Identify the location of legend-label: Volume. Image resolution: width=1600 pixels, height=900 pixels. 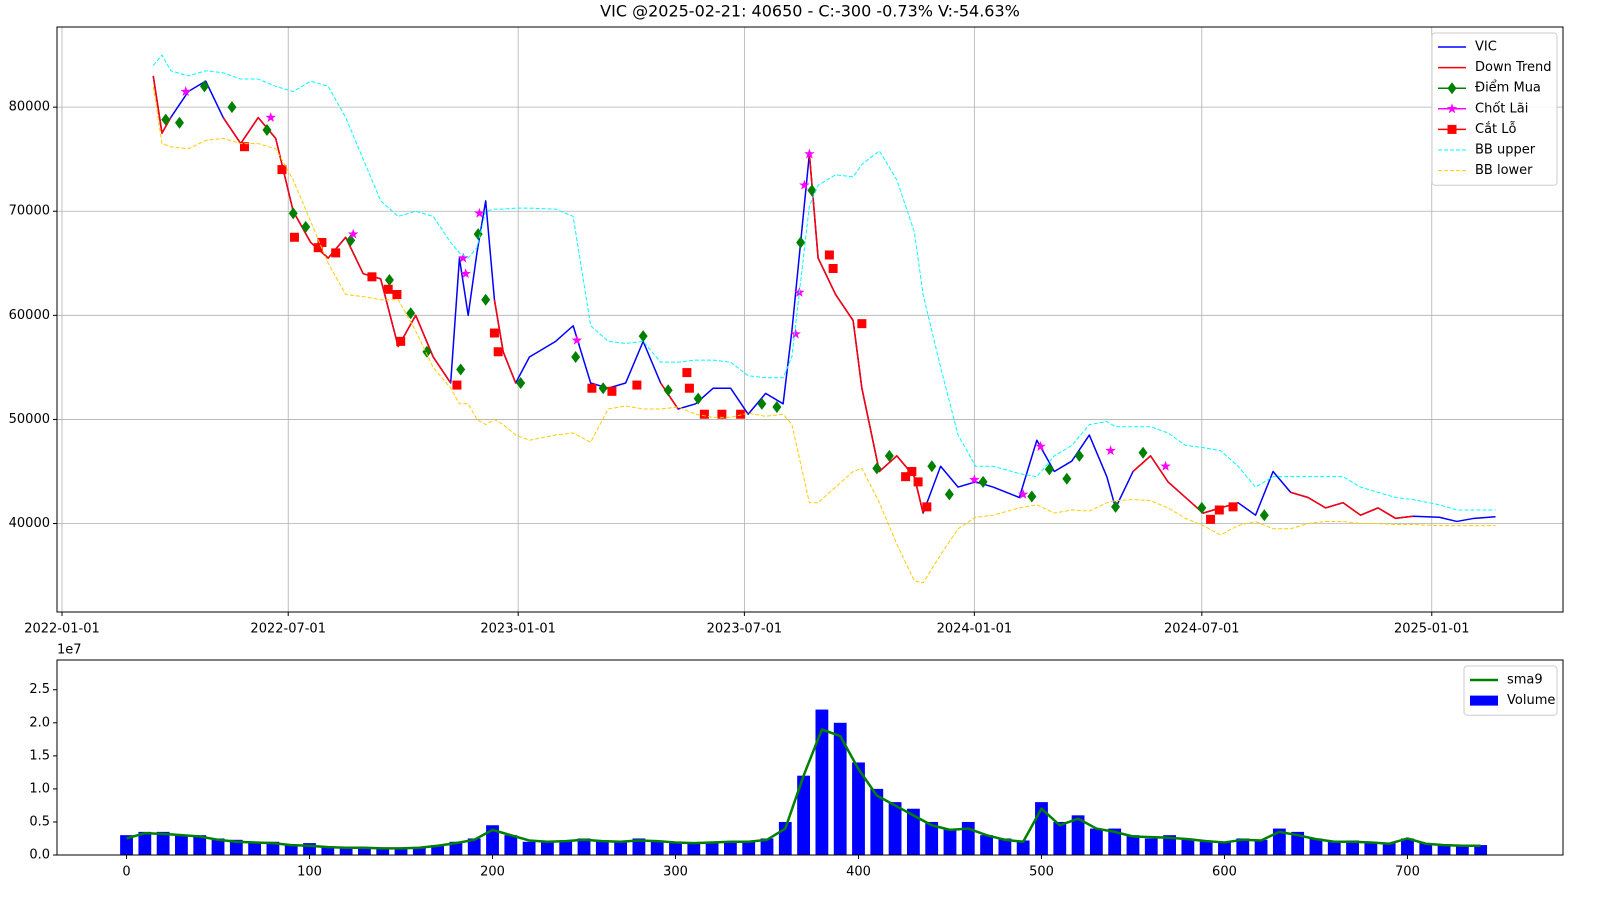
(1531, 700).